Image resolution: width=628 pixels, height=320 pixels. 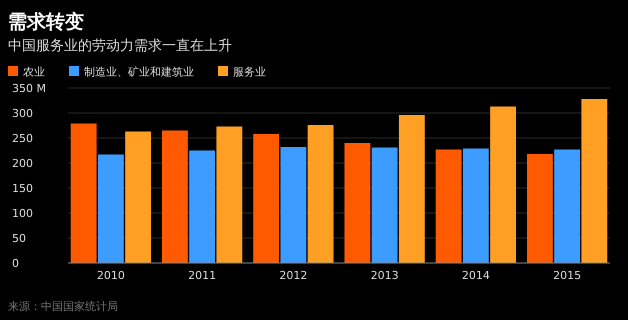 What do you see at coordinates (22, 113) in the screenshot?
I see `y-tick-label: 300` at bounding box center [22, 113].